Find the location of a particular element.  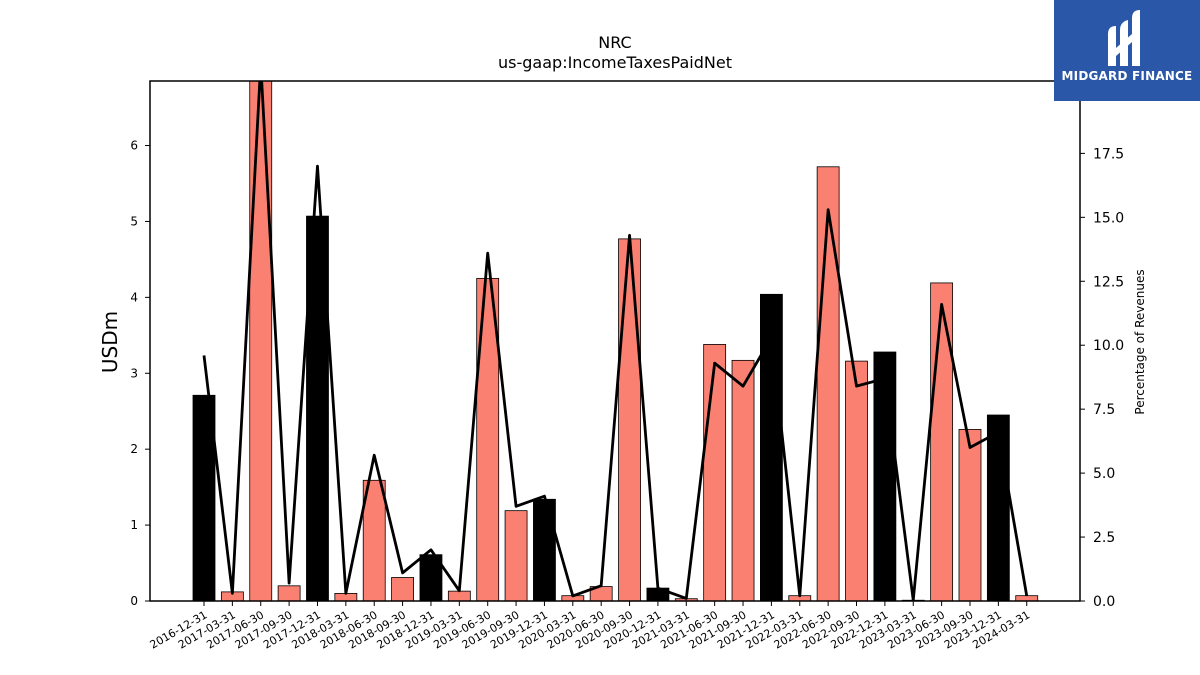

y-tick-label: 1 is located at coordinates (134, 525).